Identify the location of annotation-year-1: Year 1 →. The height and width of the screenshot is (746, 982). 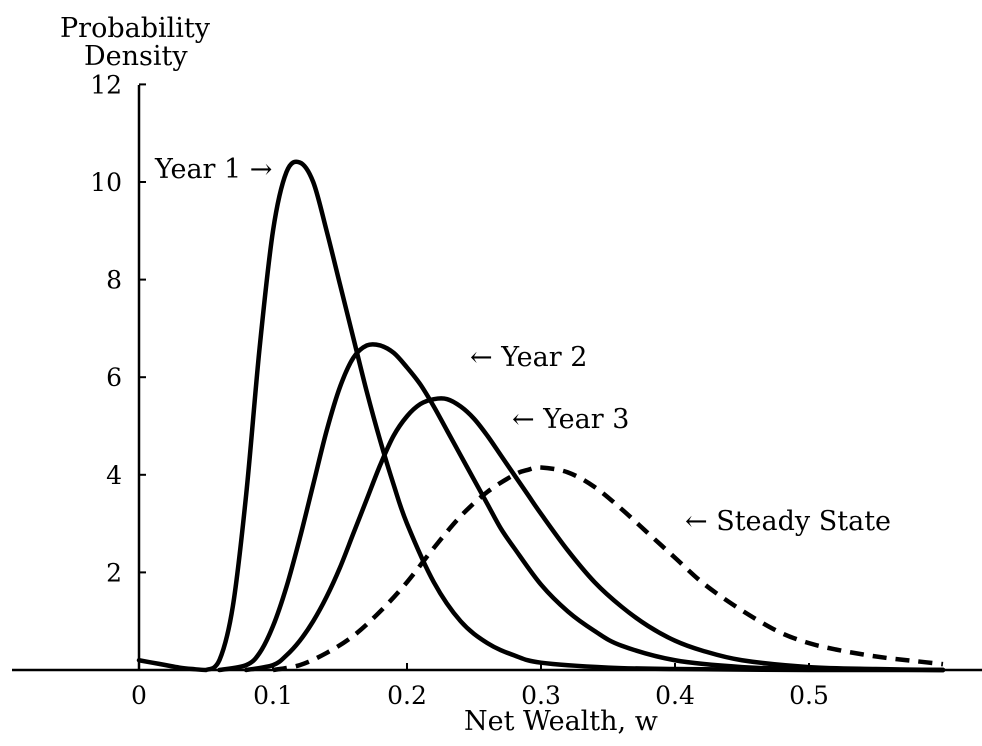
(213, 169).